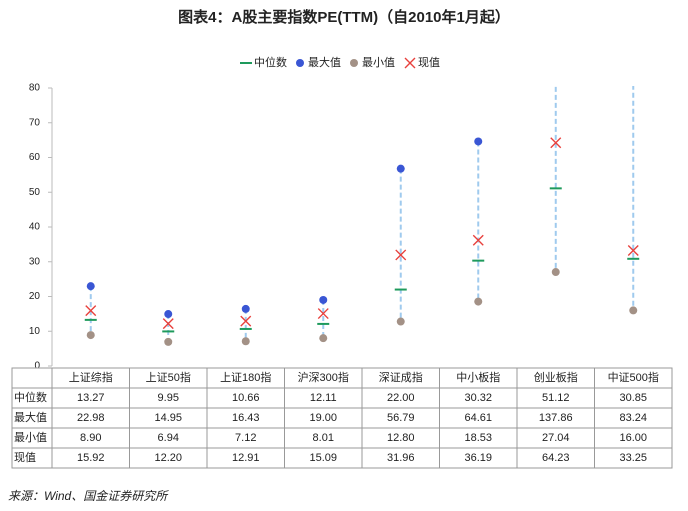  What do you see at coordinates (91, 458) in the screenshot?
I see `table-cell: 15.92` at bounding box center [91, 458].